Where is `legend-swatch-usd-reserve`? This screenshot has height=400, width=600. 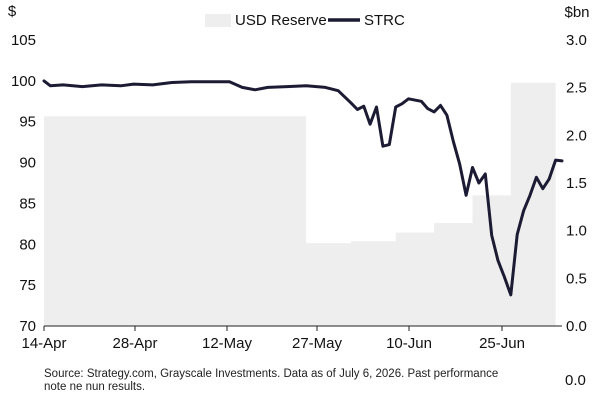
legend-swatch-usd-reserve is located at coordinates (218, 20).